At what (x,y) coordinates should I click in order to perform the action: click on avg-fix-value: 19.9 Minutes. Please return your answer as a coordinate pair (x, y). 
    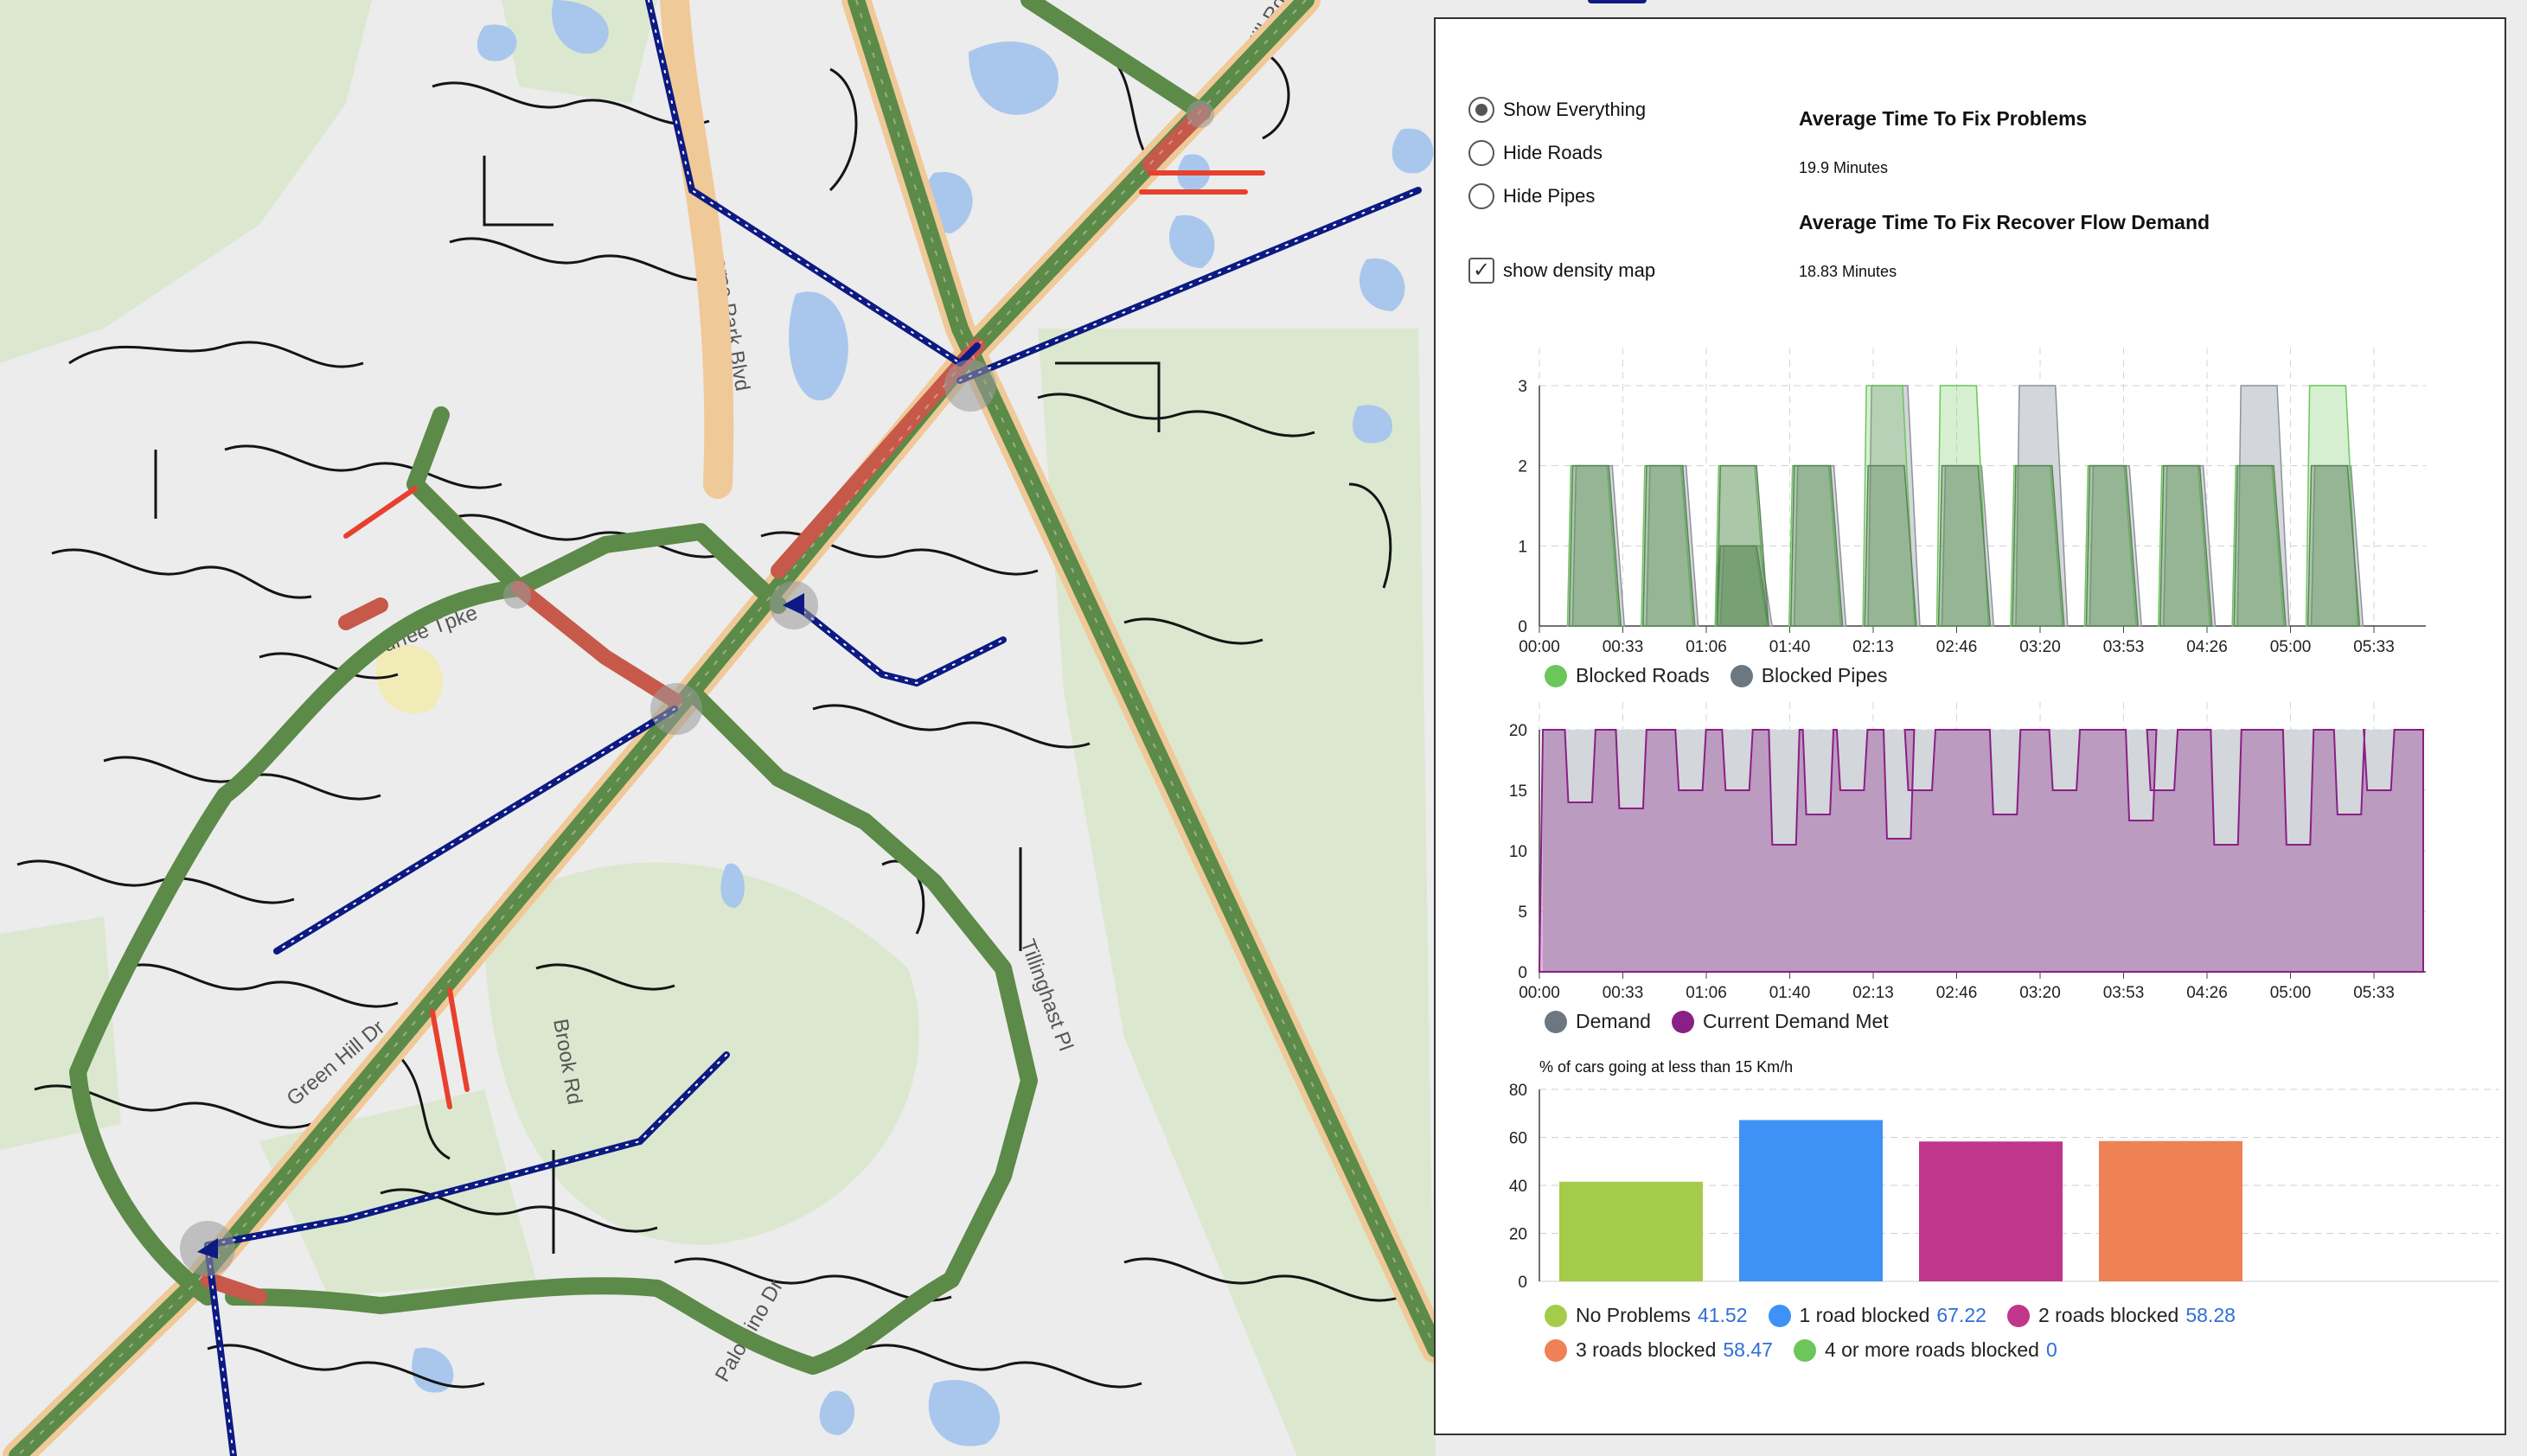
    Looking at the image, I should click on (1844, 167).